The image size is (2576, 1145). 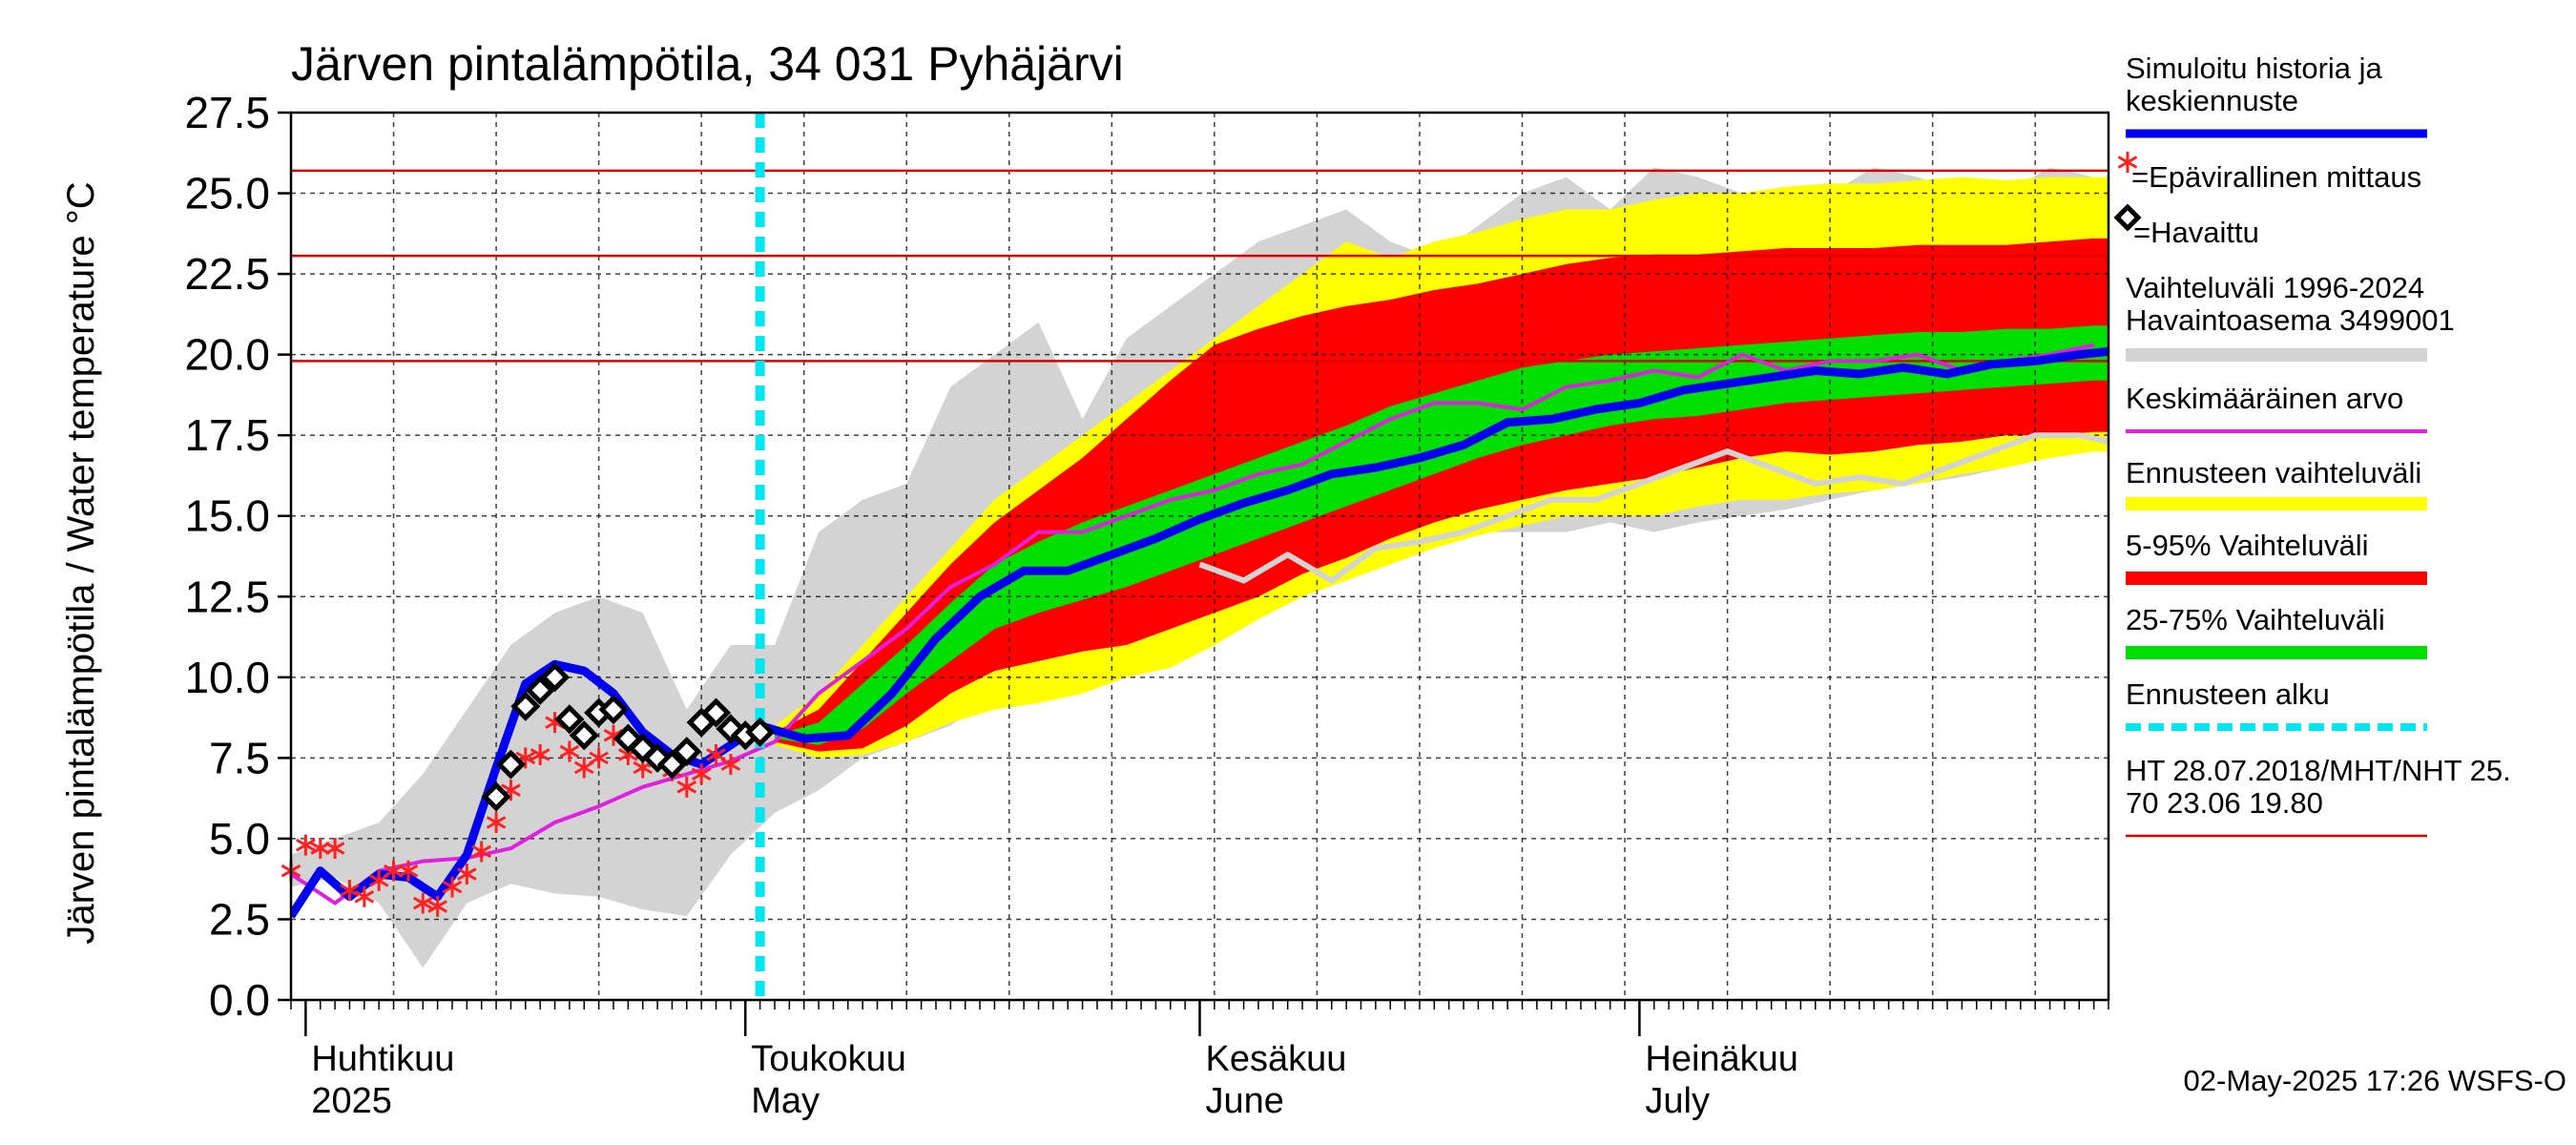 I want to click on history-year-line, so click(x=1653, y=508).